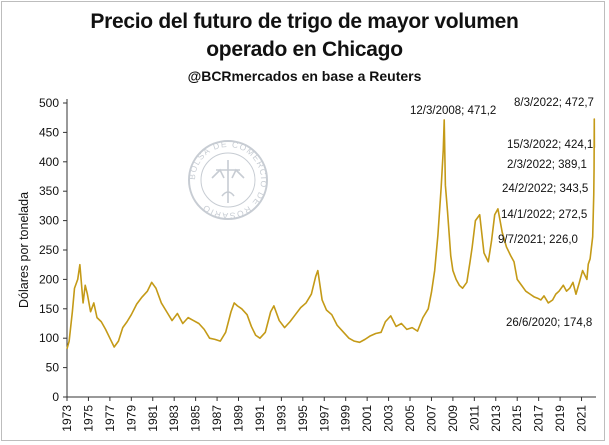 This screenshot has height=445, width=609. What do you see at coordinates (547, 165) in the screenshot?
I see `annotation-label: 2/3/2022; 389,1` at bounding box center [547, 165].